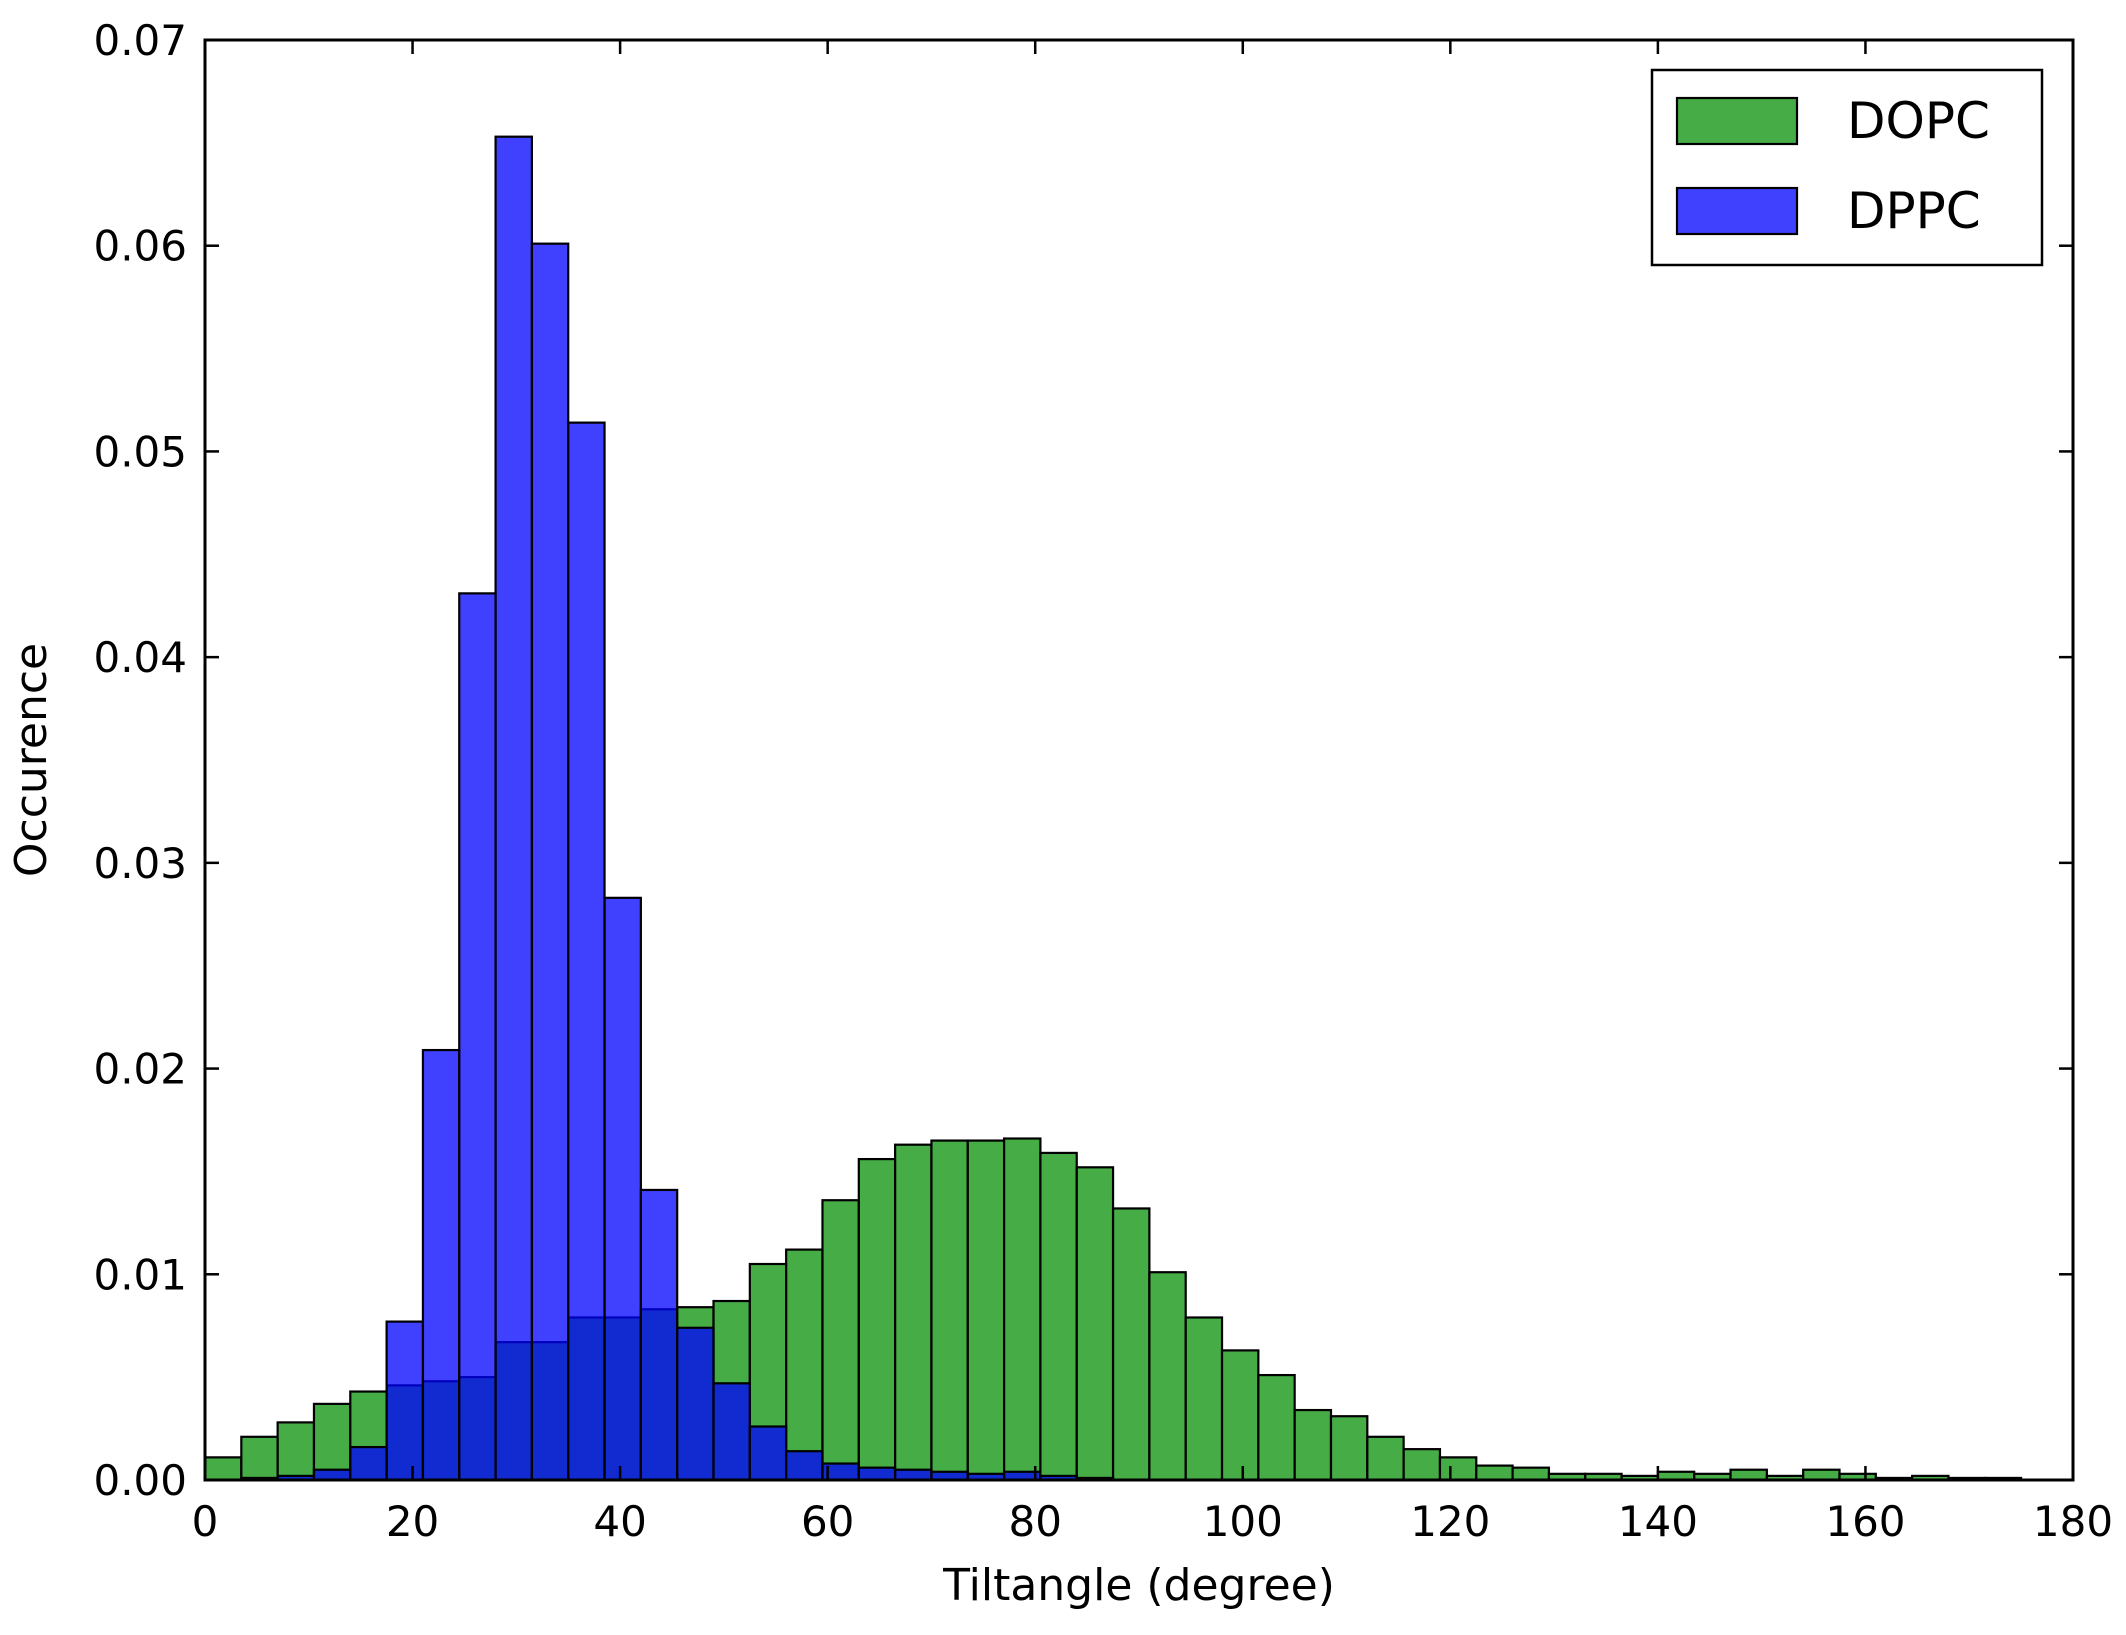 The image size is (2126, 1635). Describe the element at coordinates (140, 1069) in the screenshot. I see `y-tick-label: 0.02` at that location.